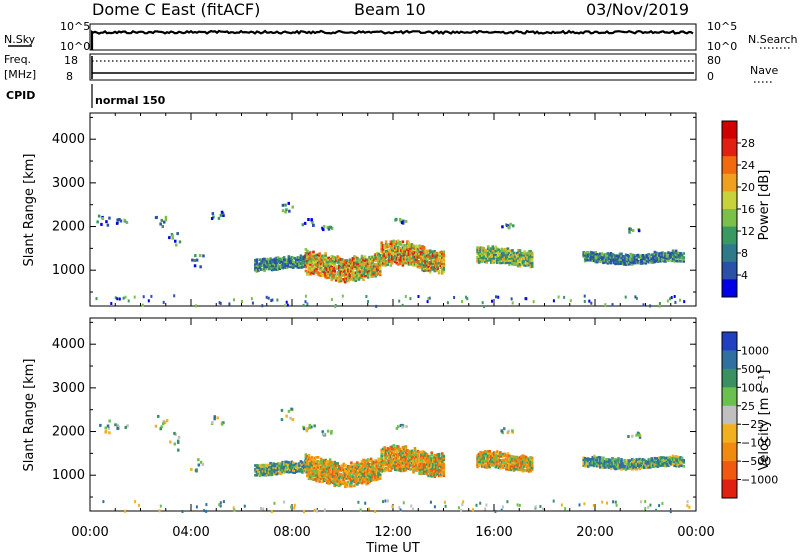 The height and width of the screenshot is (554, 800). Describe the element at coordinates (722, 26) in the screenshot. I see `nsearch-tick-top: 10^5` at that location.